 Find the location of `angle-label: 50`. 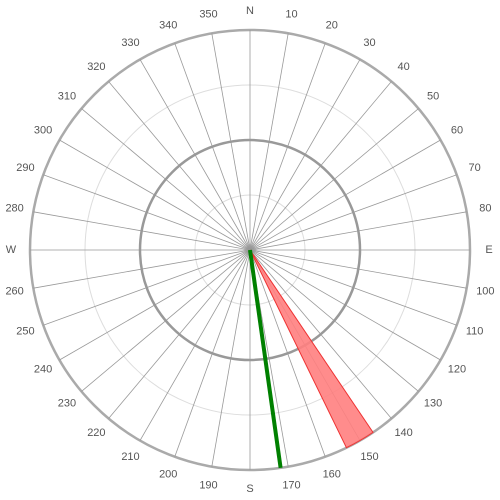

angle-label: 50 is located at coordinates (433, 96).